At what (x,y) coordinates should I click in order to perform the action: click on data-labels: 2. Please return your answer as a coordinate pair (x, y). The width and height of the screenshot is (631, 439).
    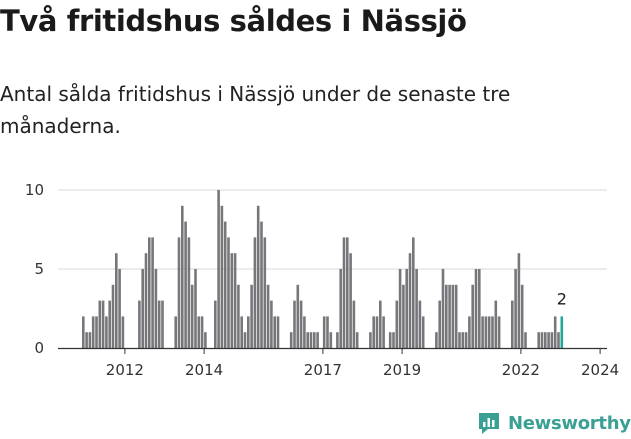
    Looking at the image, I should click on (562, 298).